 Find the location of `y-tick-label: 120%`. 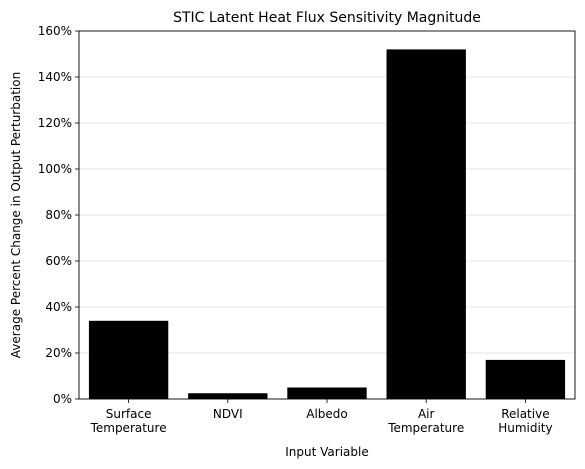

y-tick-label: 120% is located at coordinates (55, 123).